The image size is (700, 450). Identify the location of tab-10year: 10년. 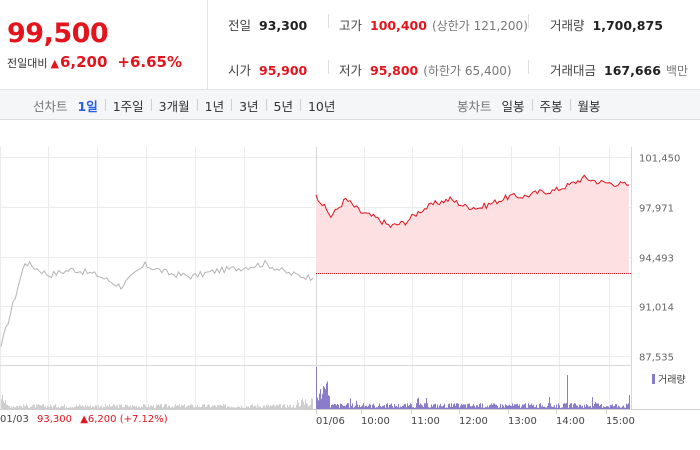
(321, 106).